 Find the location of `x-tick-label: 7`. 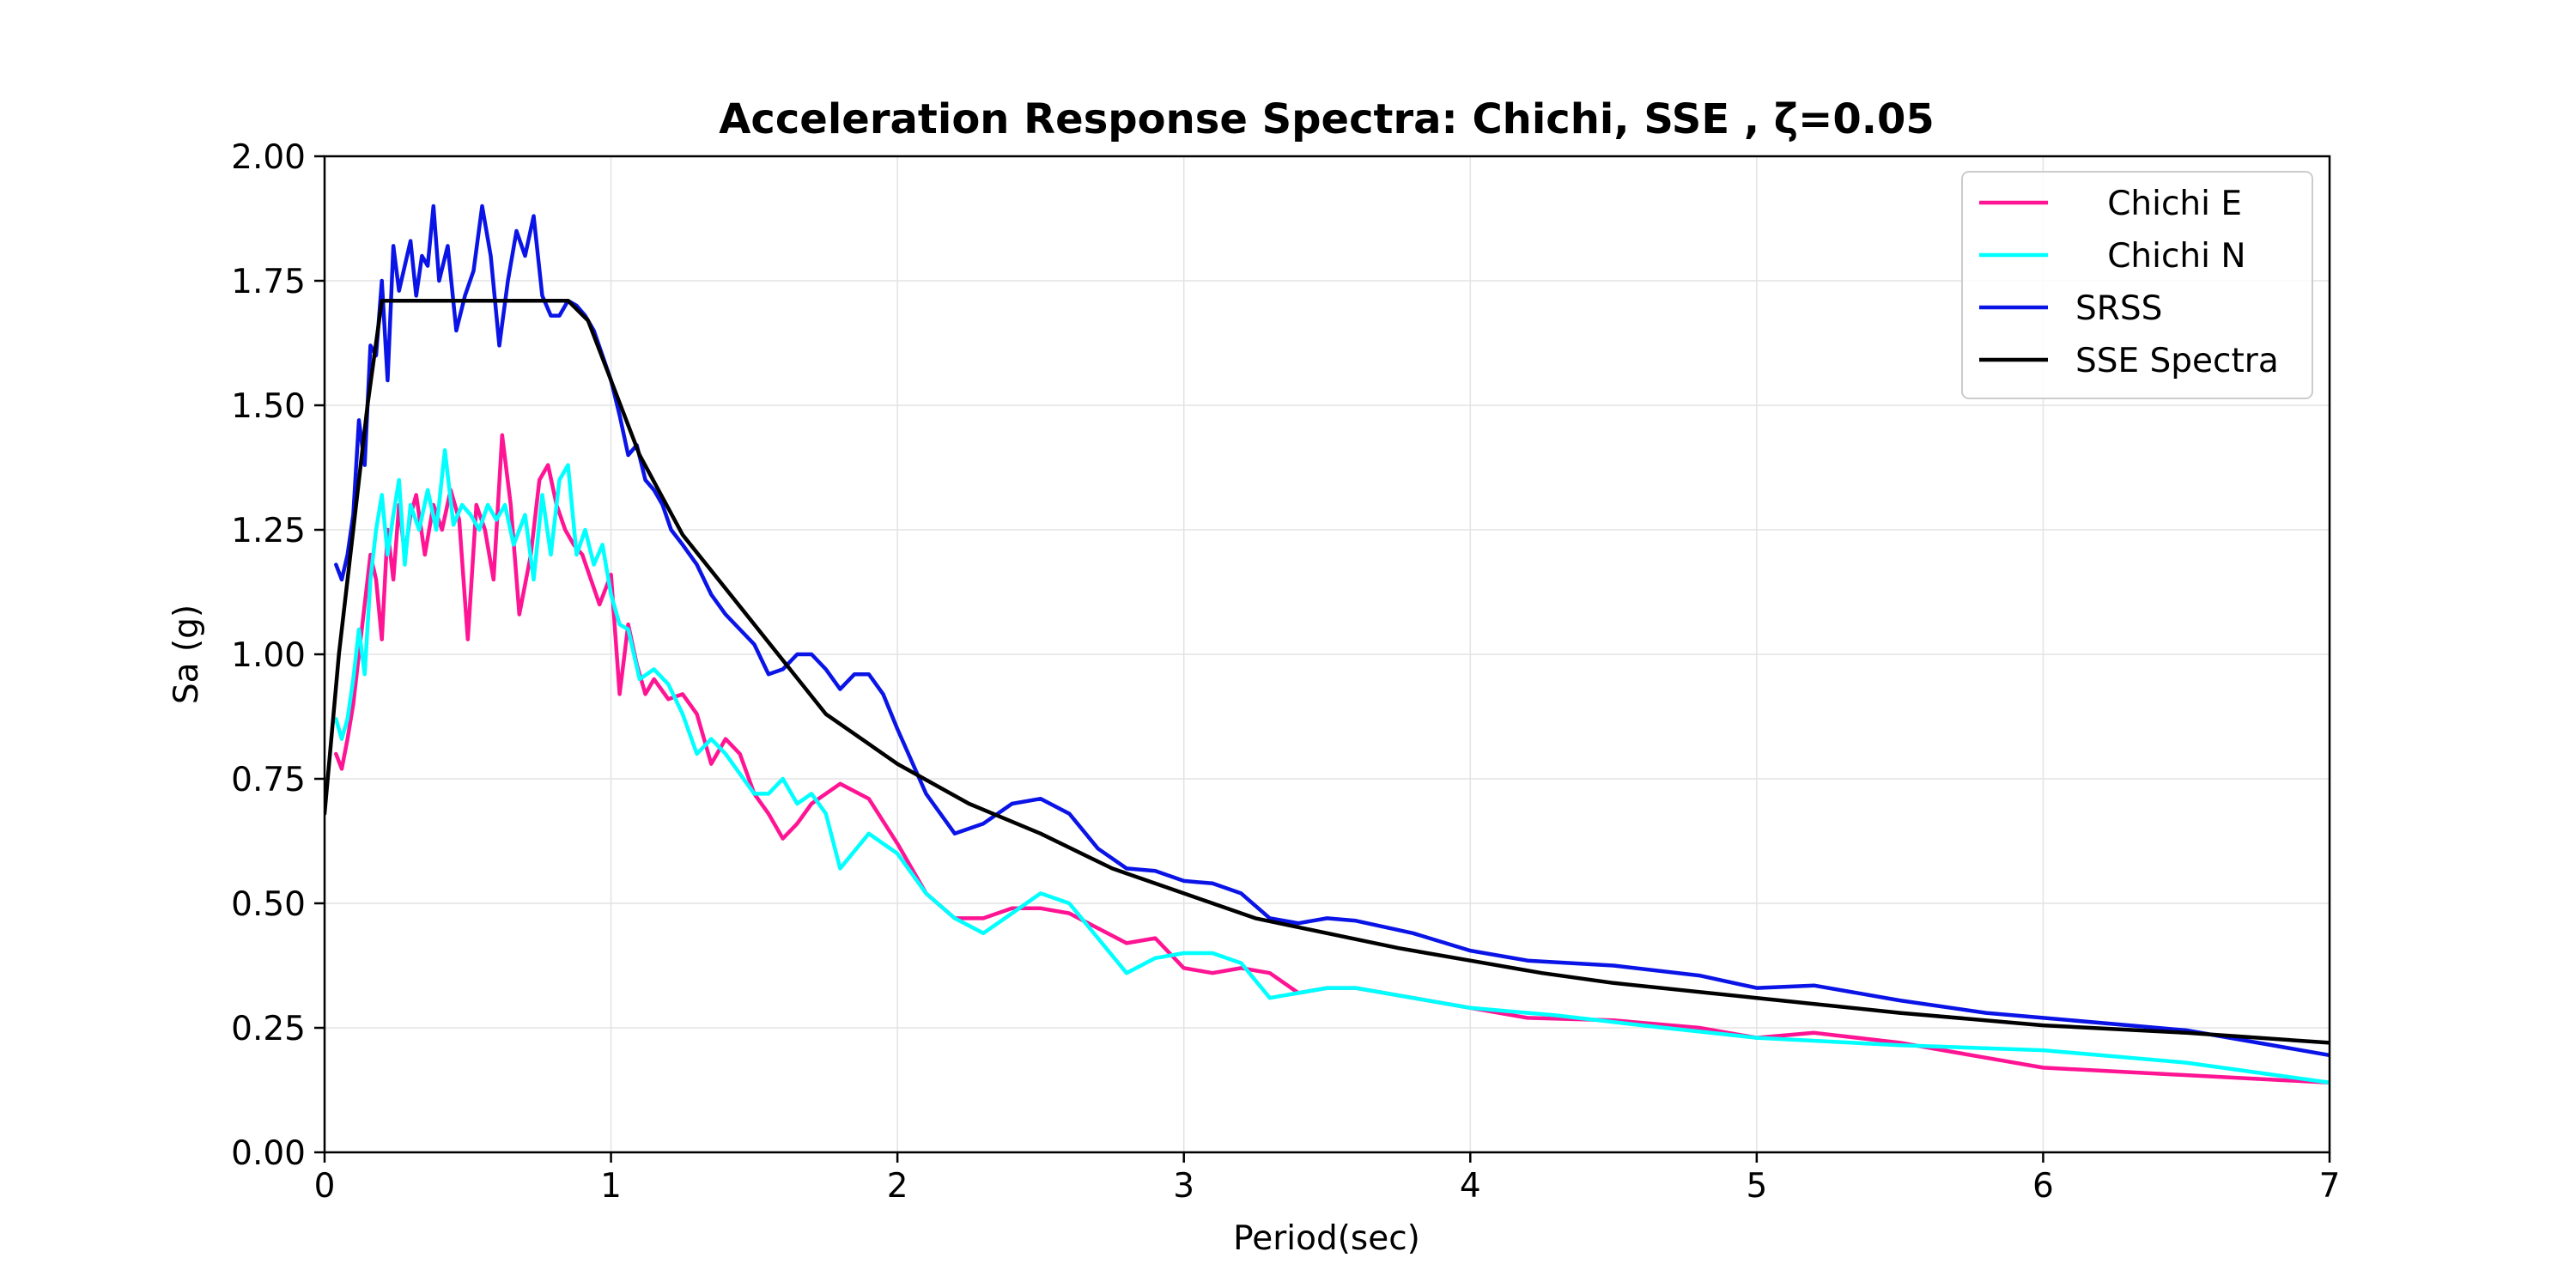

x-tick-label: 7 is located at coordinates (2330, 1186).